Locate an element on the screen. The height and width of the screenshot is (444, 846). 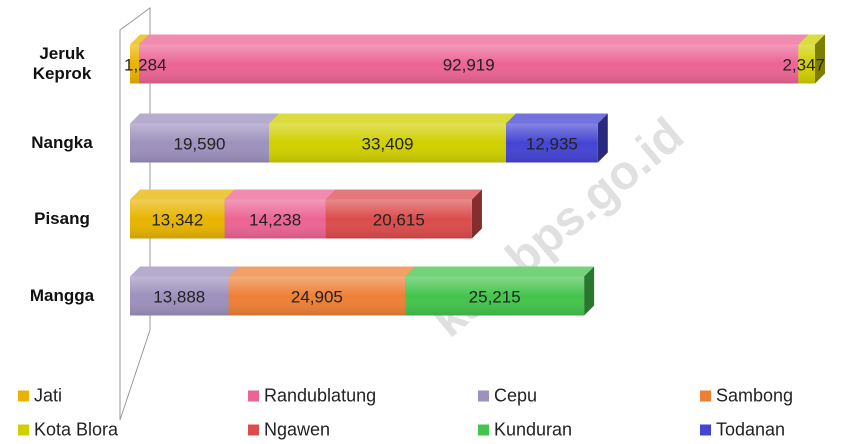
data-label: 14,238 is located at coordinates (275, 219).